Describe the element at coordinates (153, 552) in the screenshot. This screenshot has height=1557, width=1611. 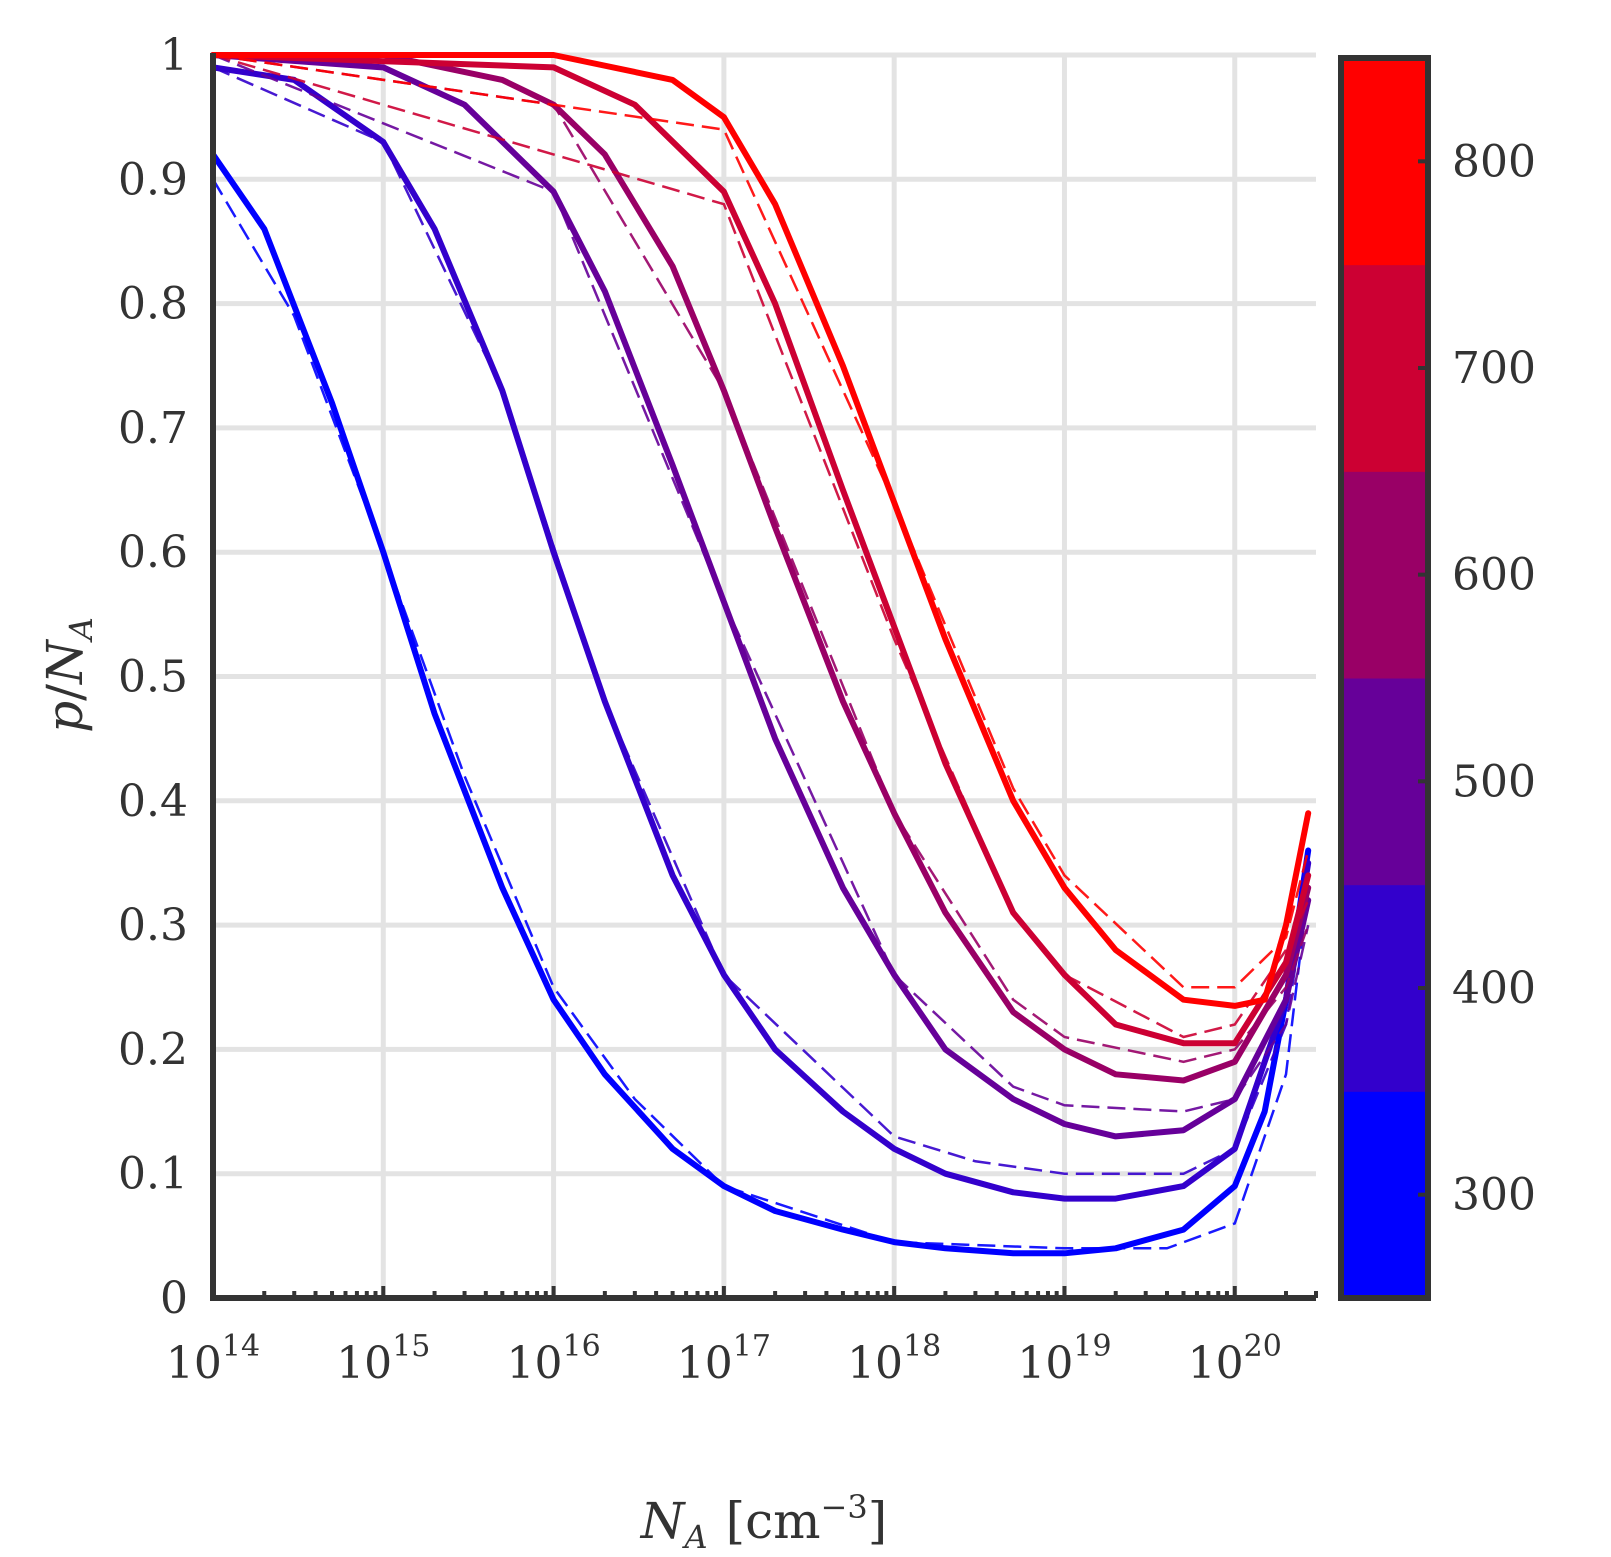
I see `y-tick-label-6: 0.6` at that location.